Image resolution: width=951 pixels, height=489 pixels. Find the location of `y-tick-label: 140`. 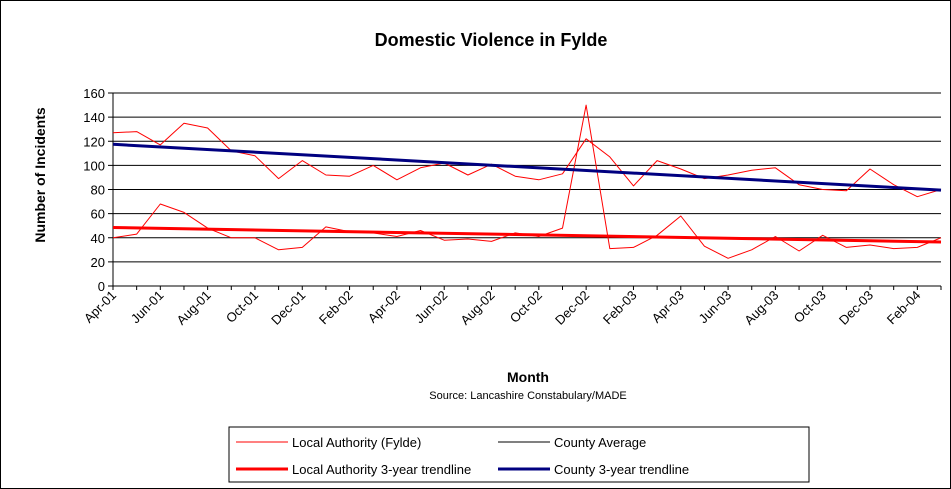

y-tick-label: 140 is located at coordinates (94, 117).